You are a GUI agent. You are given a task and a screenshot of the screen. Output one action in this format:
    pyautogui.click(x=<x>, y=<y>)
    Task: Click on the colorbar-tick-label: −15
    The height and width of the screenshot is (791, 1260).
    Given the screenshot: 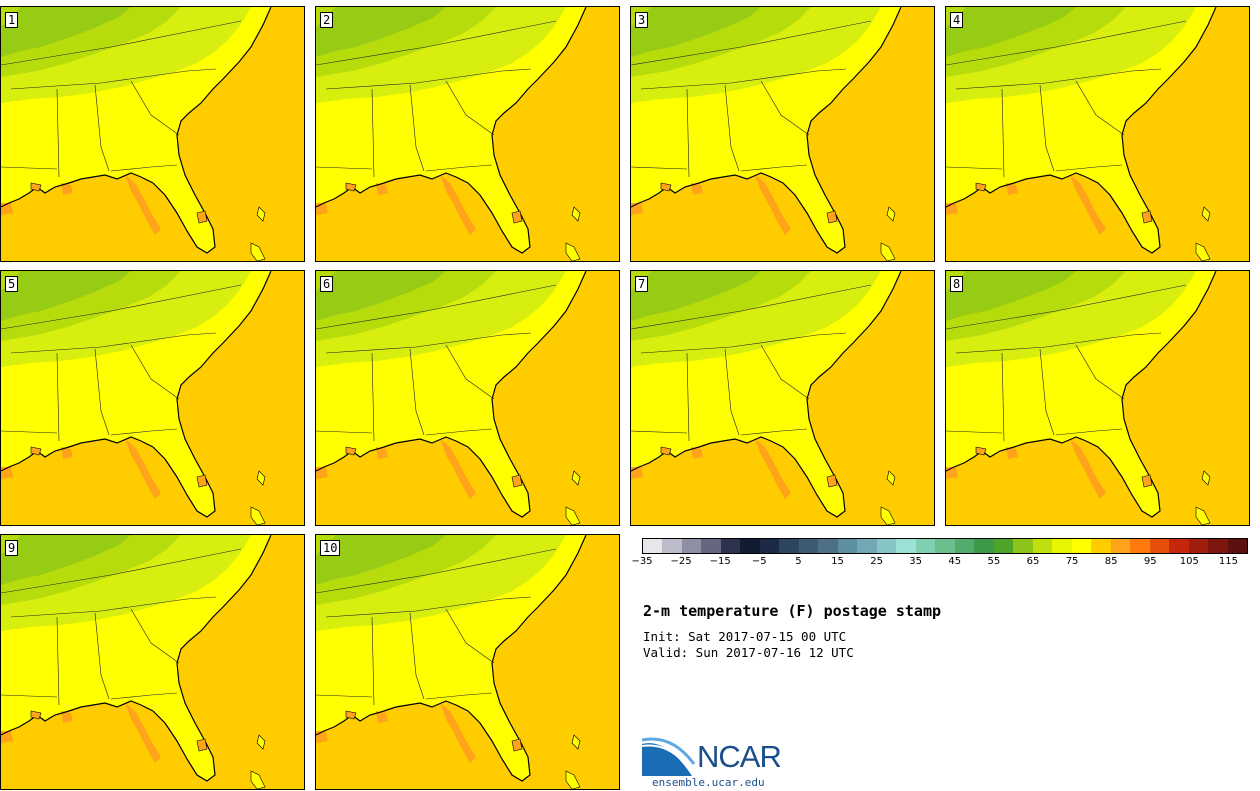 What is the action you would take?
    pyautogui.click(x=720, y=561)
    